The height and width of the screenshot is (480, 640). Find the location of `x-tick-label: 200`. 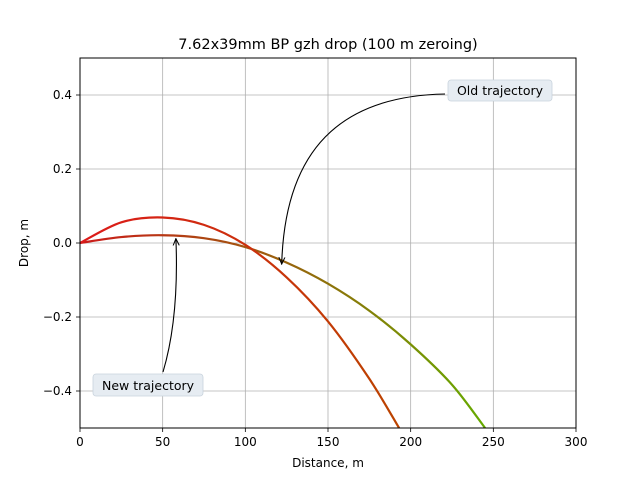

x-tick-label: 200 is located at coordinates (410, 442).